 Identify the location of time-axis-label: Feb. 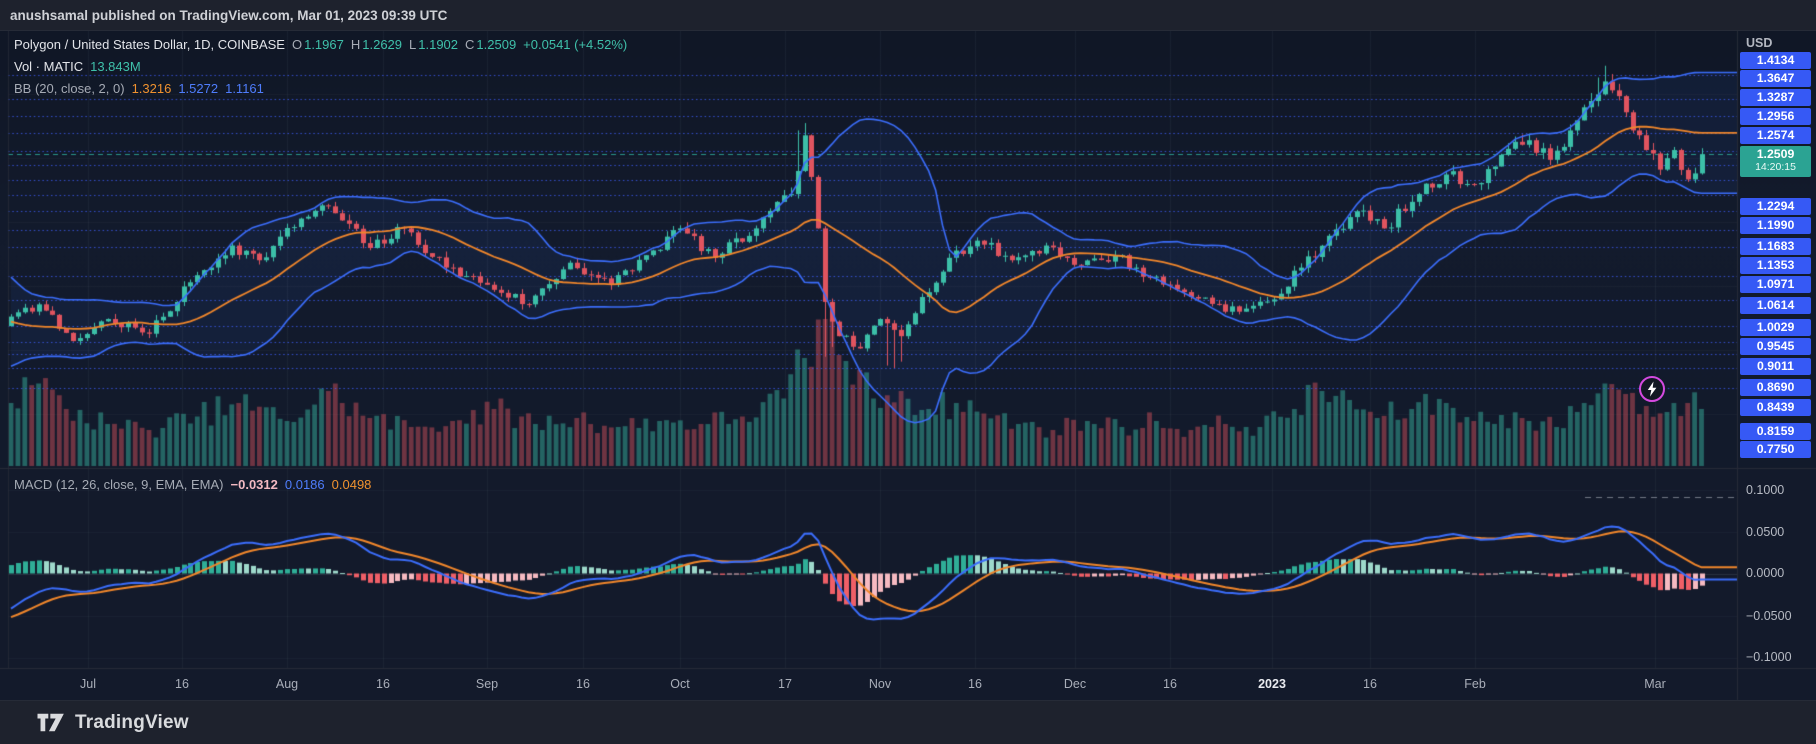
(1475, 684).